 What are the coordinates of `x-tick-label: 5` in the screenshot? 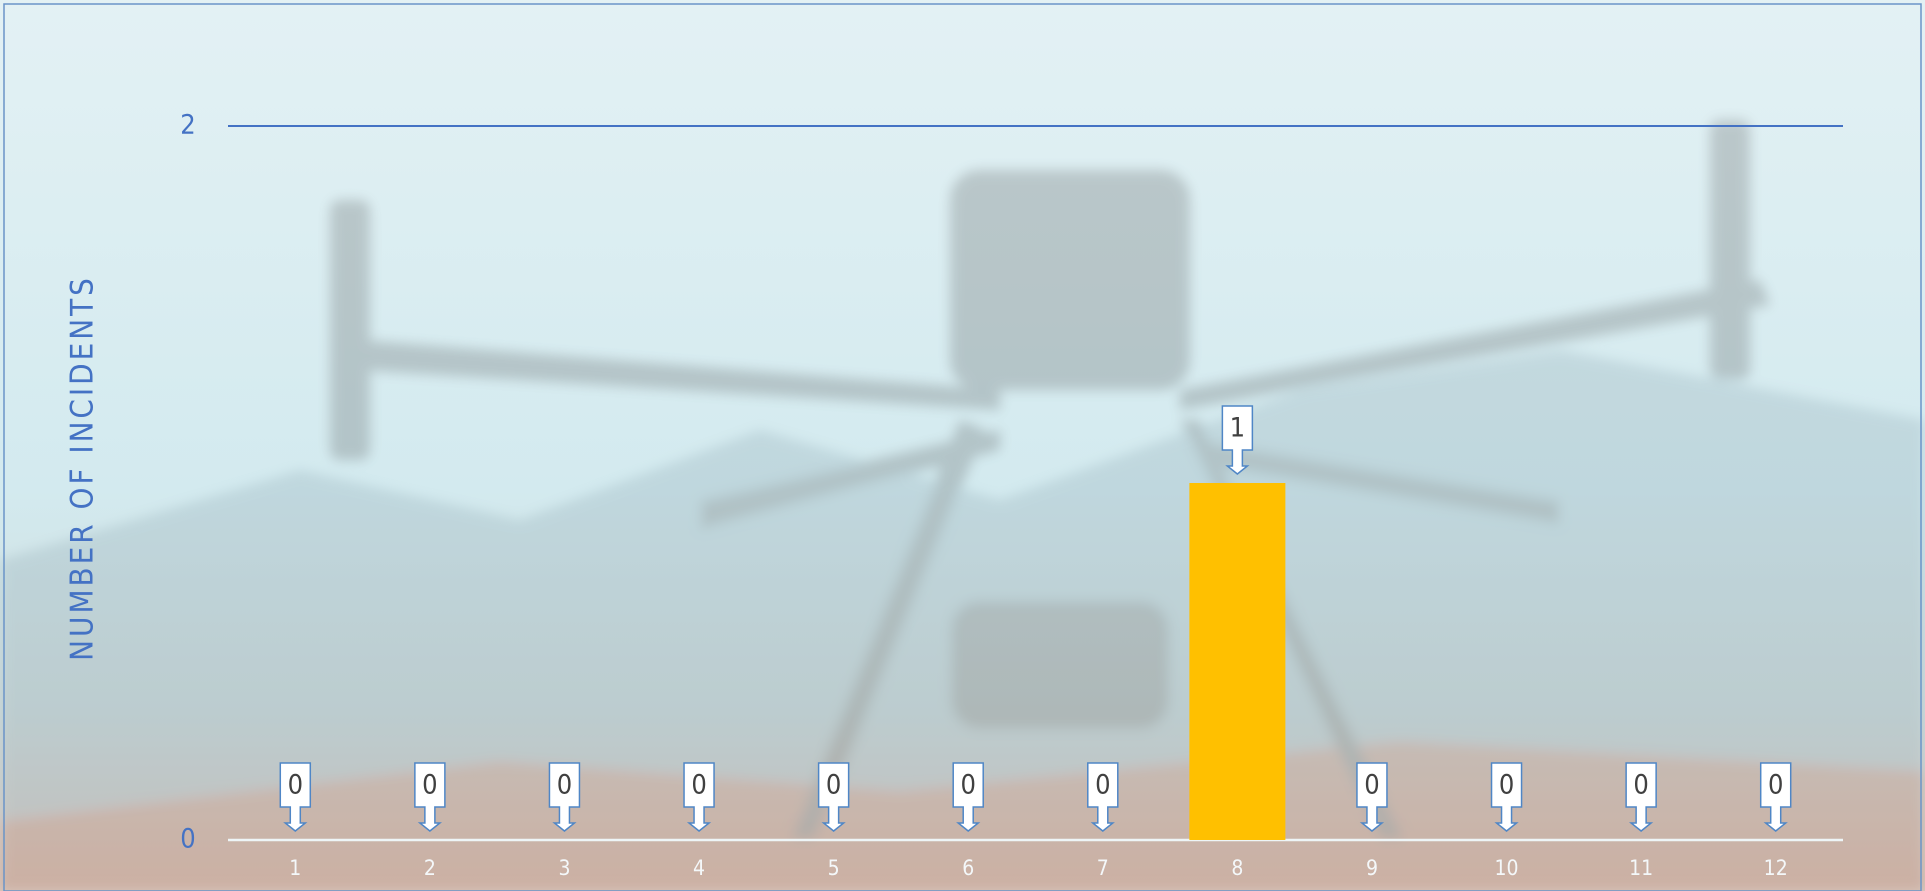 It's located at (834, 868).